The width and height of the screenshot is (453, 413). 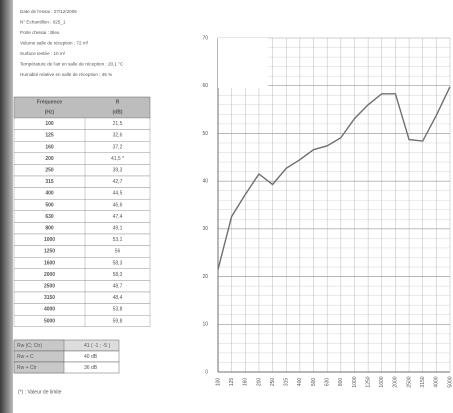 What do you see at coordinates (341, 382) in the screenshot?
I see `x-tick-label: 800` at bounding box center [341, 382].